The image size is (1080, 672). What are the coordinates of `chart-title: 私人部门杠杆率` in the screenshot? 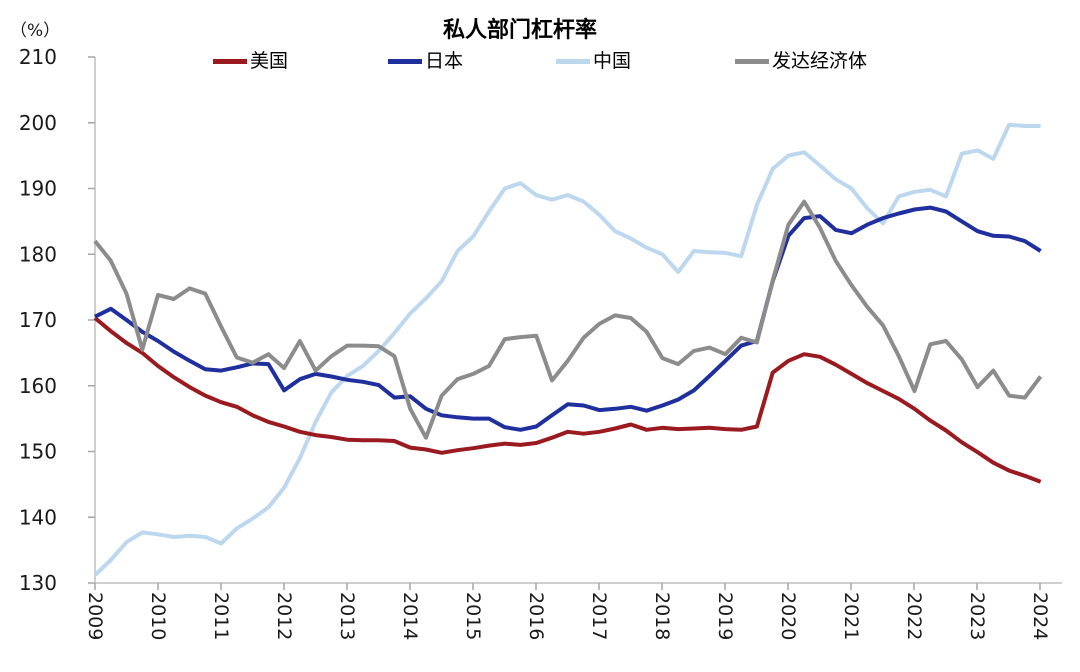 It's located at (519, 30).